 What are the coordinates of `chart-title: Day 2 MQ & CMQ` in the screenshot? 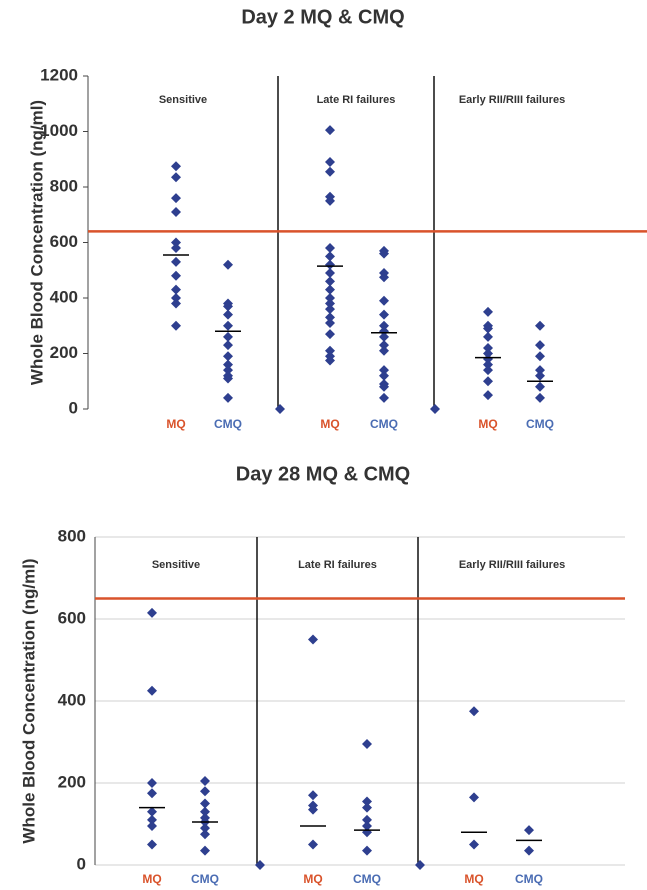 It's located at (322, 17).